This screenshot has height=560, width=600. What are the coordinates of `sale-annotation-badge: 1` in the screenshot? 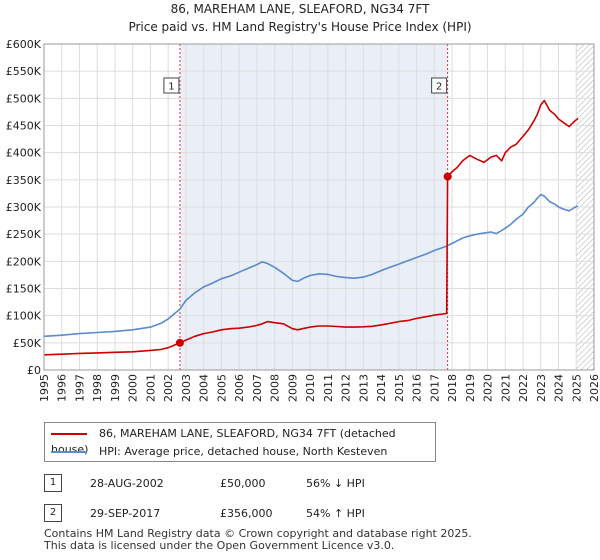 It's located at (171, 85).